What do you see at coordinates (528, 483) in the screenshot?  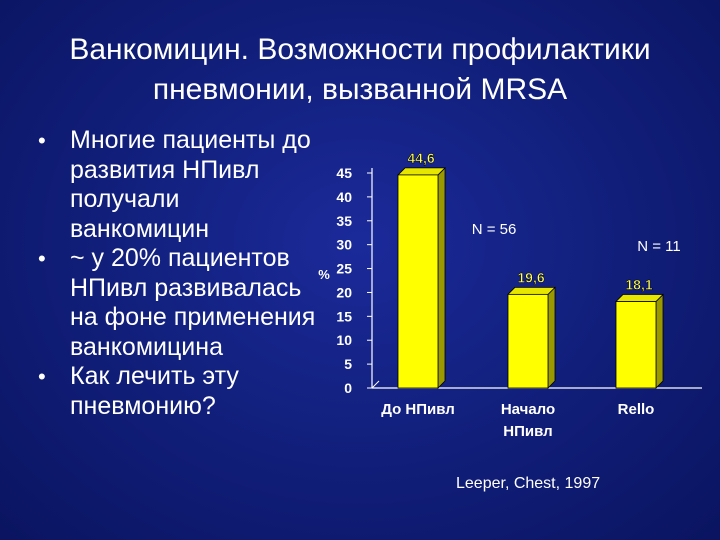 I see `source-citation: Leeper, Chest, 1997` at bounding box center [528, 483].